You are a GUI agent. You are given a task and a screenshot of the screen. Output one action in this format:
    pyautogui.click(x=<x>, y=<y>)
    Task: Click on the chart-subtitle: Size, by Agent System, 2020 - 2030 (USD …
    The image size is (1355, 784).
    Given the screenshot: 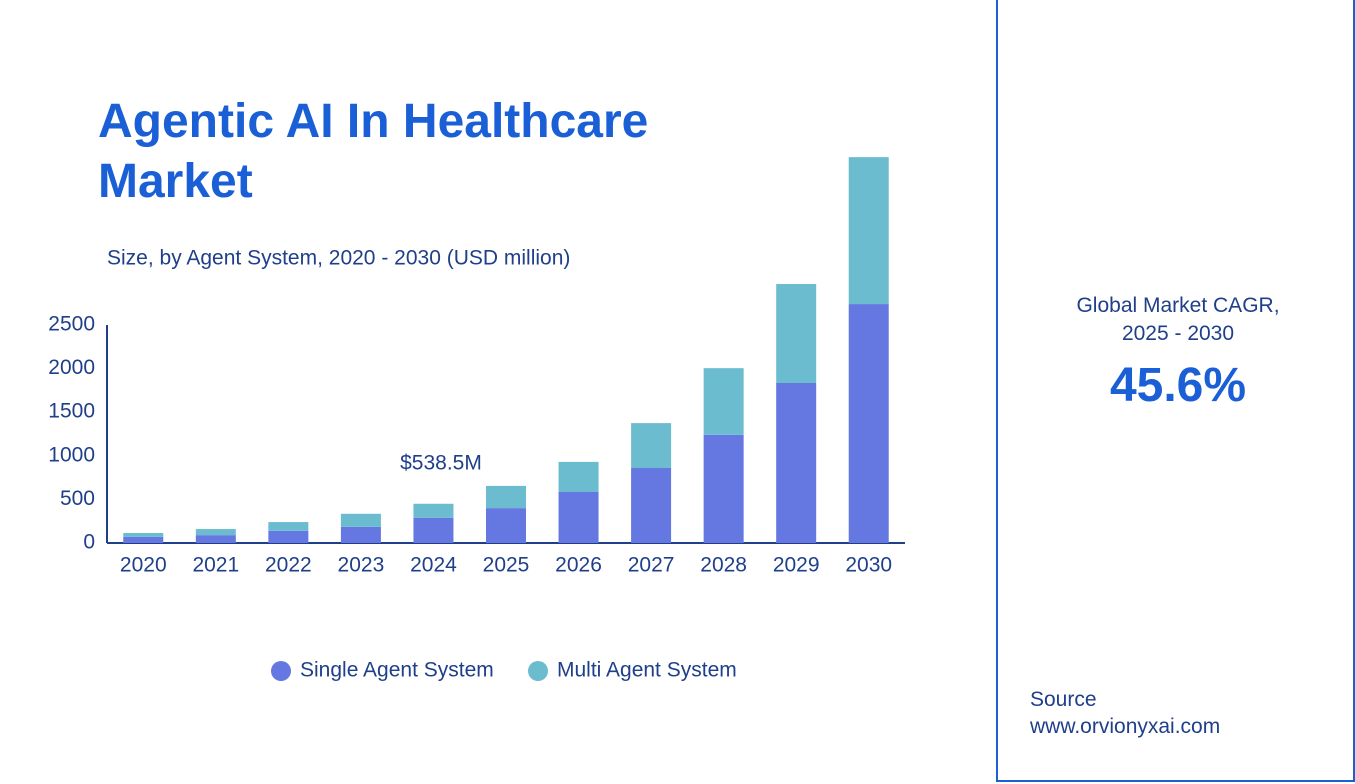 What is the action you would take?
    pyautogui.click(x=338, y=258)
    